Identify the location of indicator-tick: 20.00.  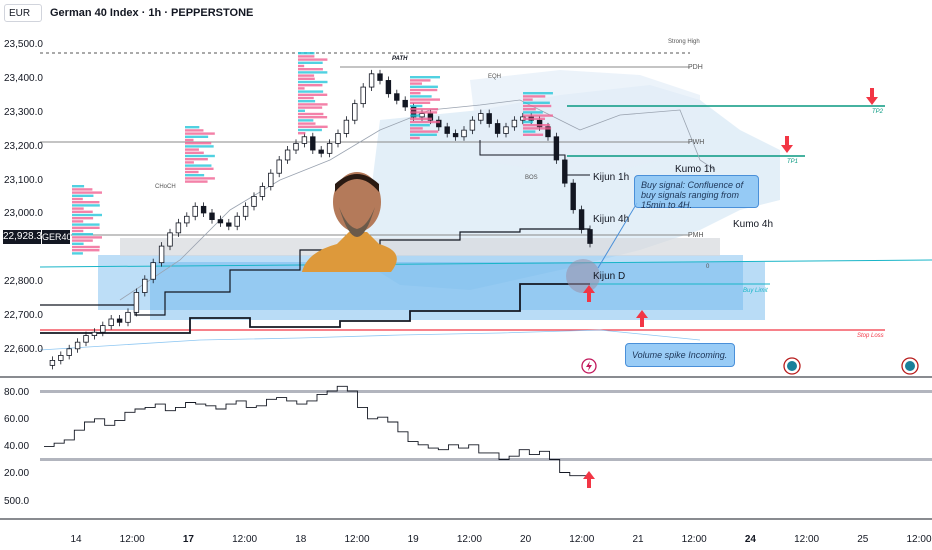
(17, 473).